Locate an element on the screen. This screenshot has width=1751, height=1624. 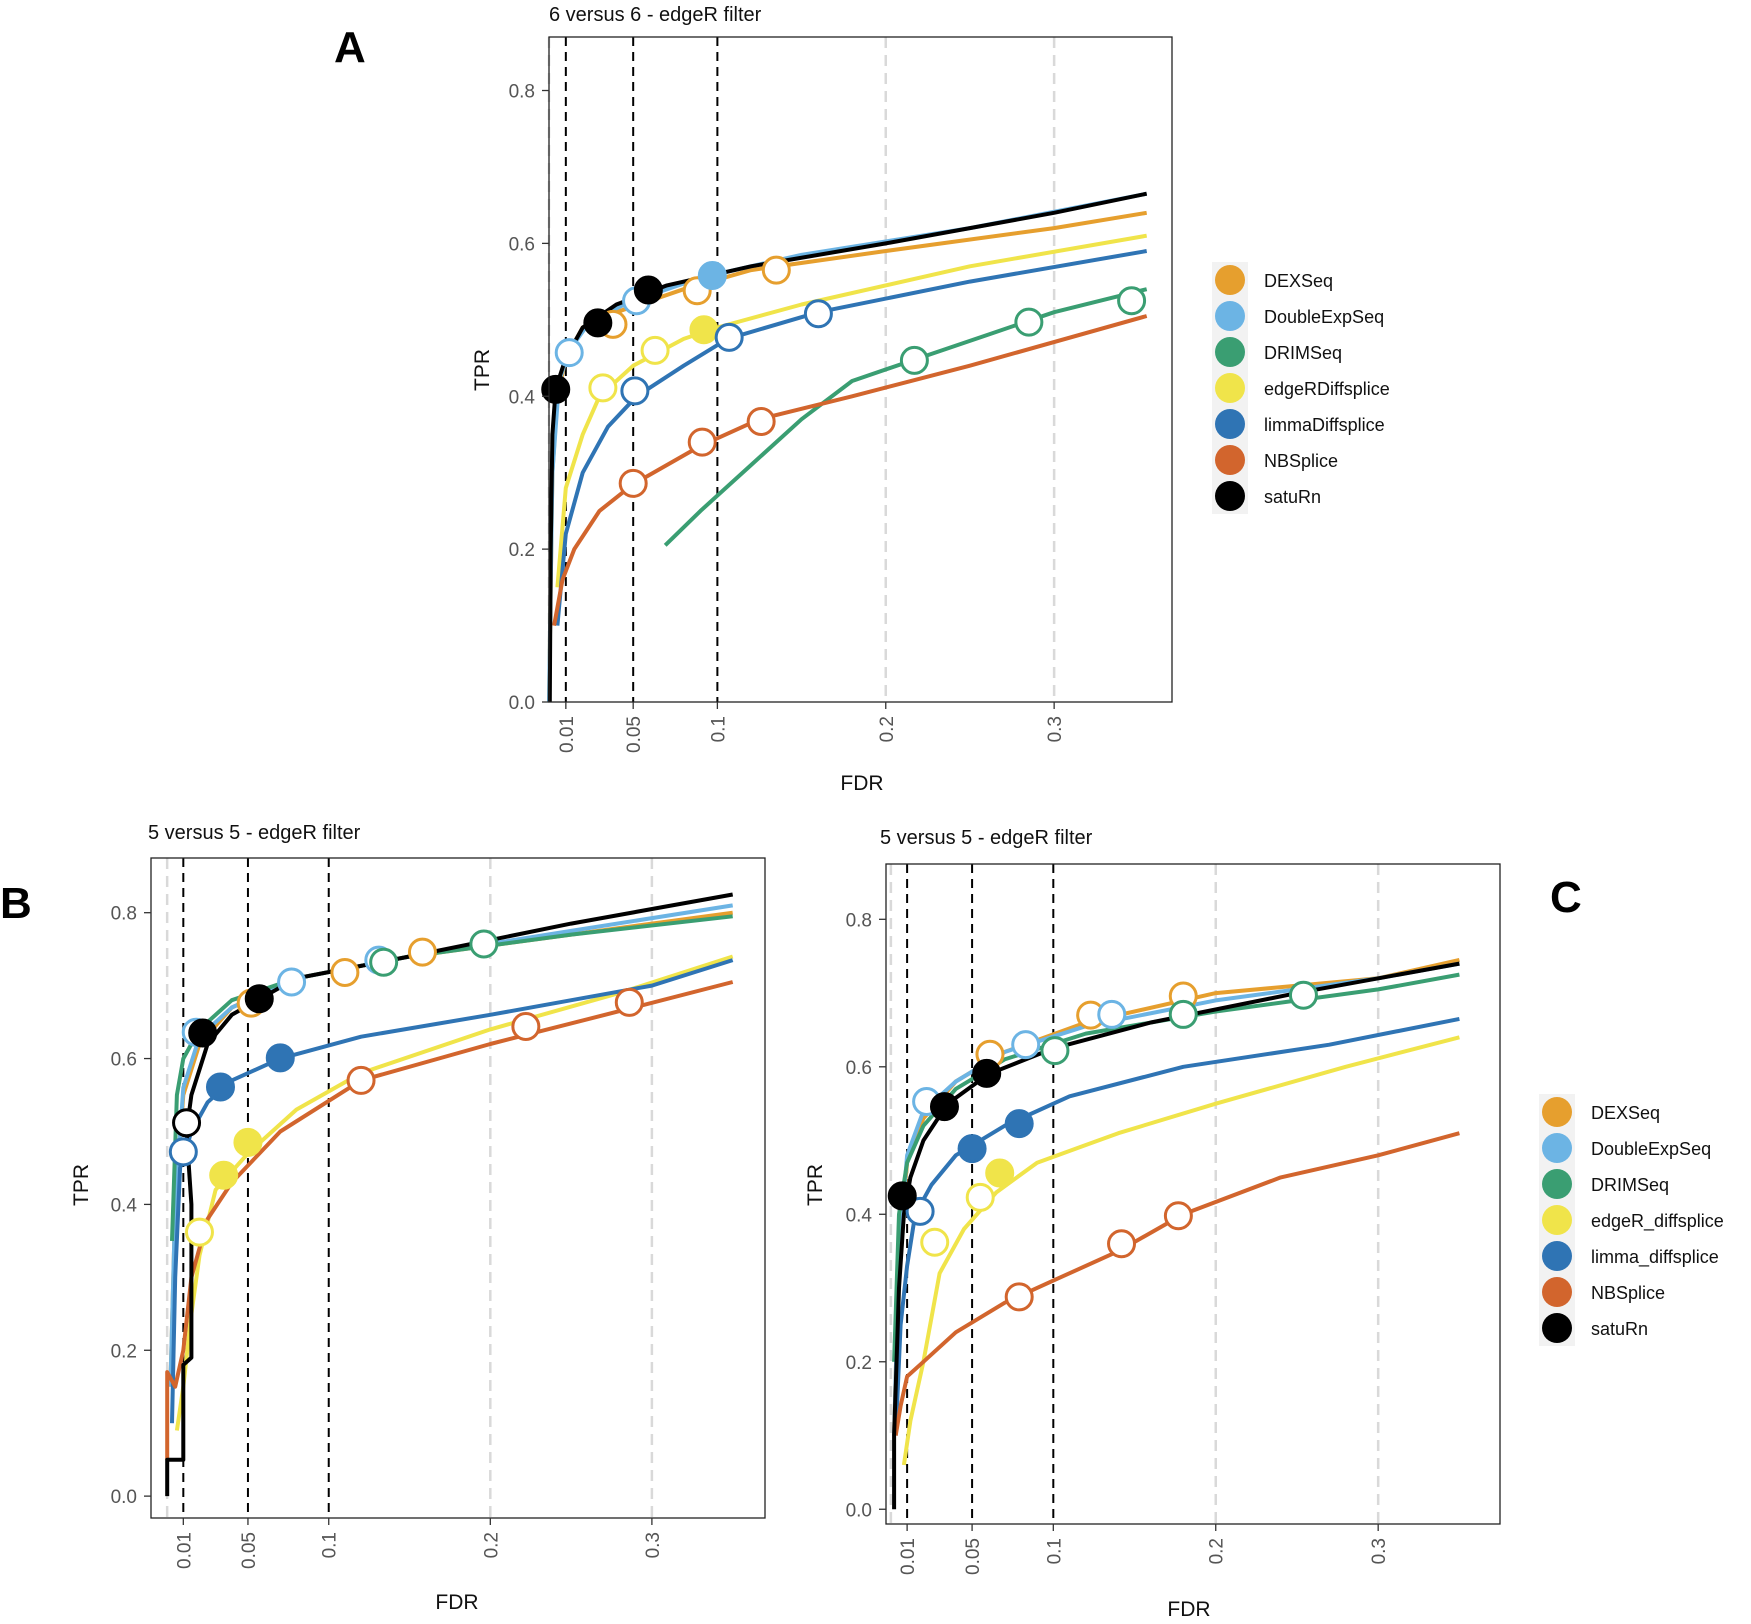
chart-a-legend-label: limmaDiffsplice is located at coordinates (1324, 425).